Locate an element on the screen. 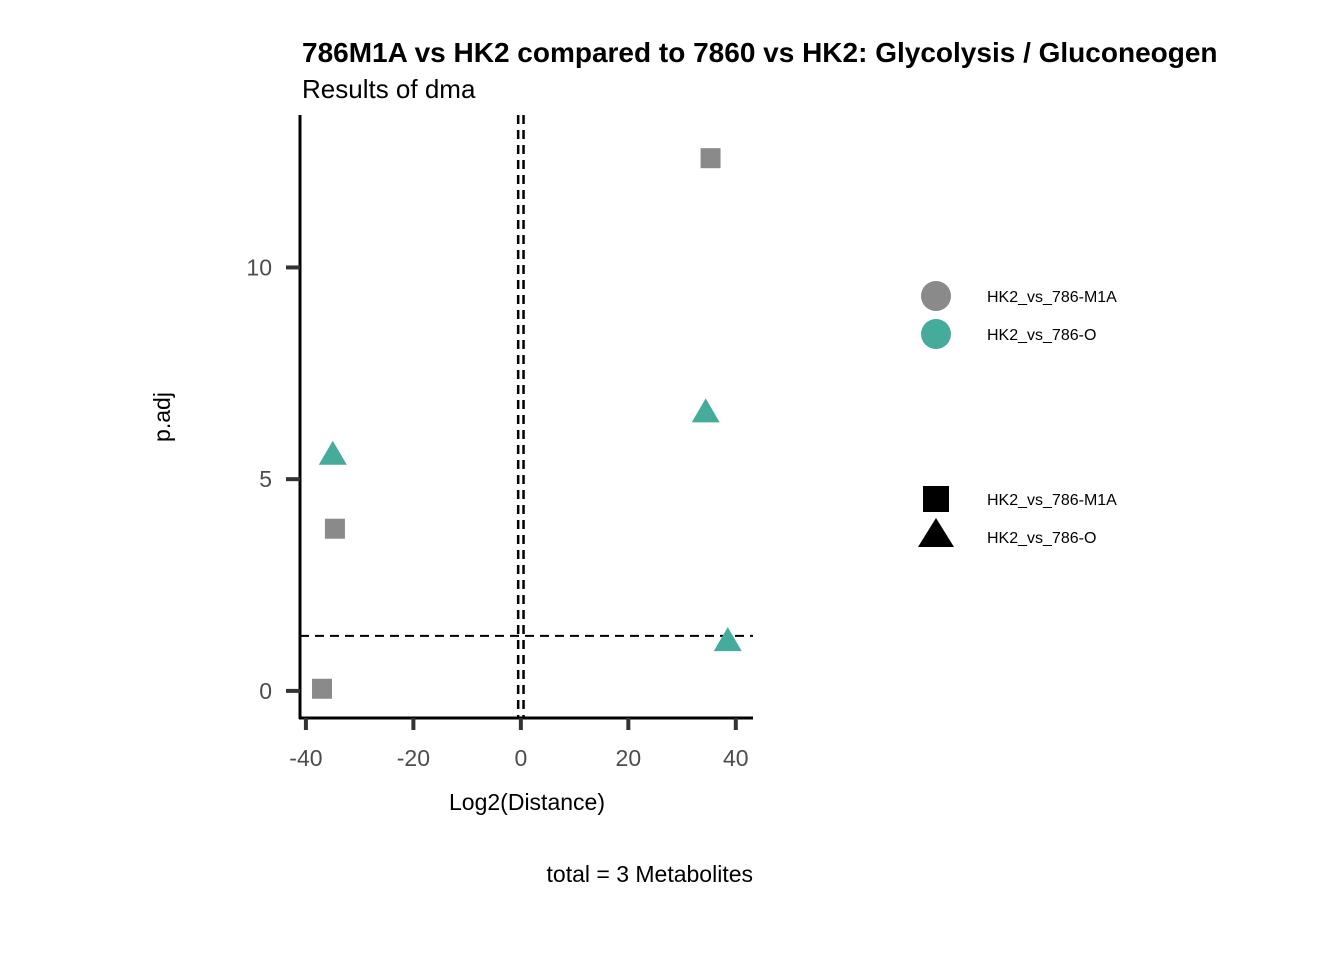  chart-subtitle: Results of dma is located at coordinates (389, 89).